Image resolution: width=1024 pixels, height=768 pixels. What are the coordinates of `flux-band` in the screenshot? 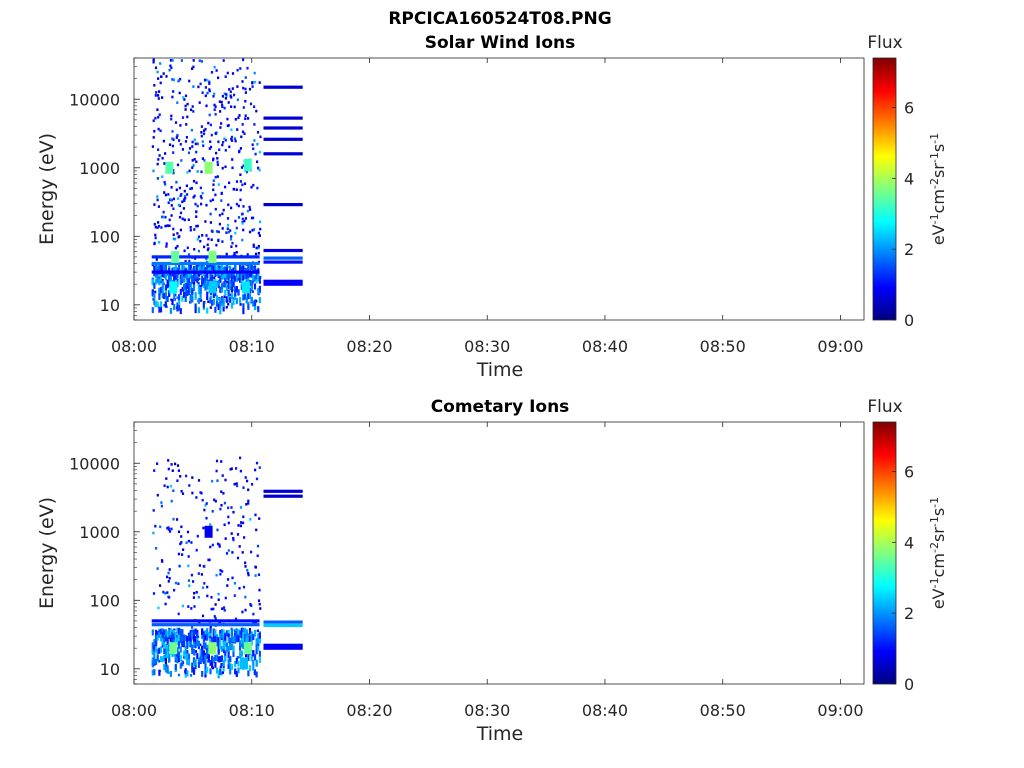 It's located at (283, 625).